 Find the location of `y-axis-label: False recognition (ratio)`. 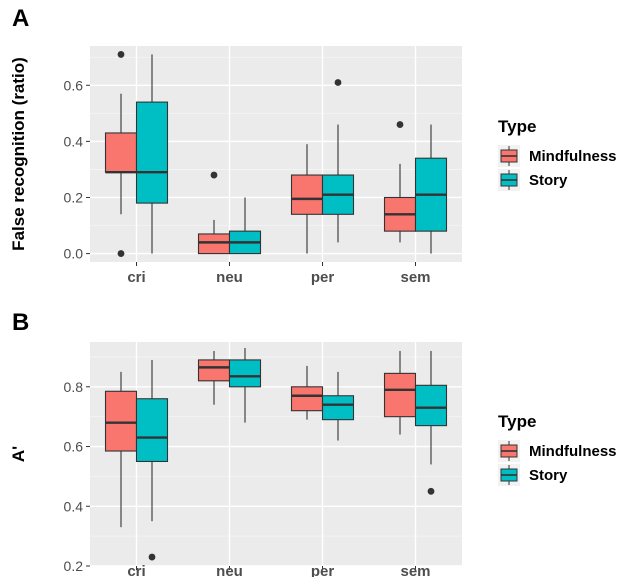

y-axis-label: False recognition (ratio) is located at coordinates (18, 154).